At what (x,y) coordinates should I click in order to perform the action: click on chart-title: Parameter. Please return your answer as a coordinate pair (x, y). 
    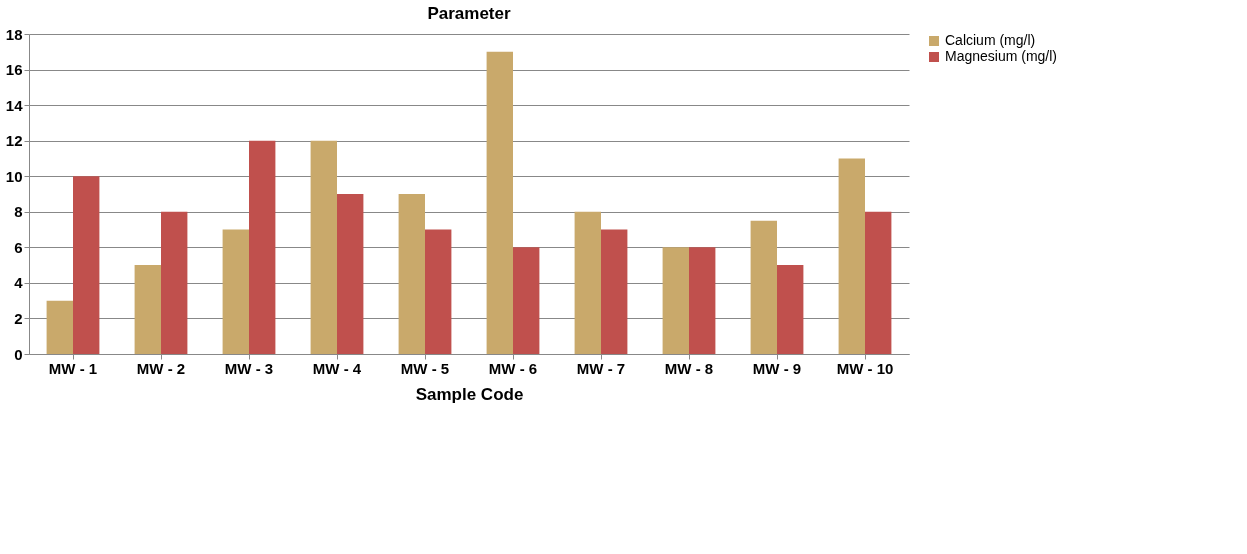
    Looking at the image, I should click on (469, 13).